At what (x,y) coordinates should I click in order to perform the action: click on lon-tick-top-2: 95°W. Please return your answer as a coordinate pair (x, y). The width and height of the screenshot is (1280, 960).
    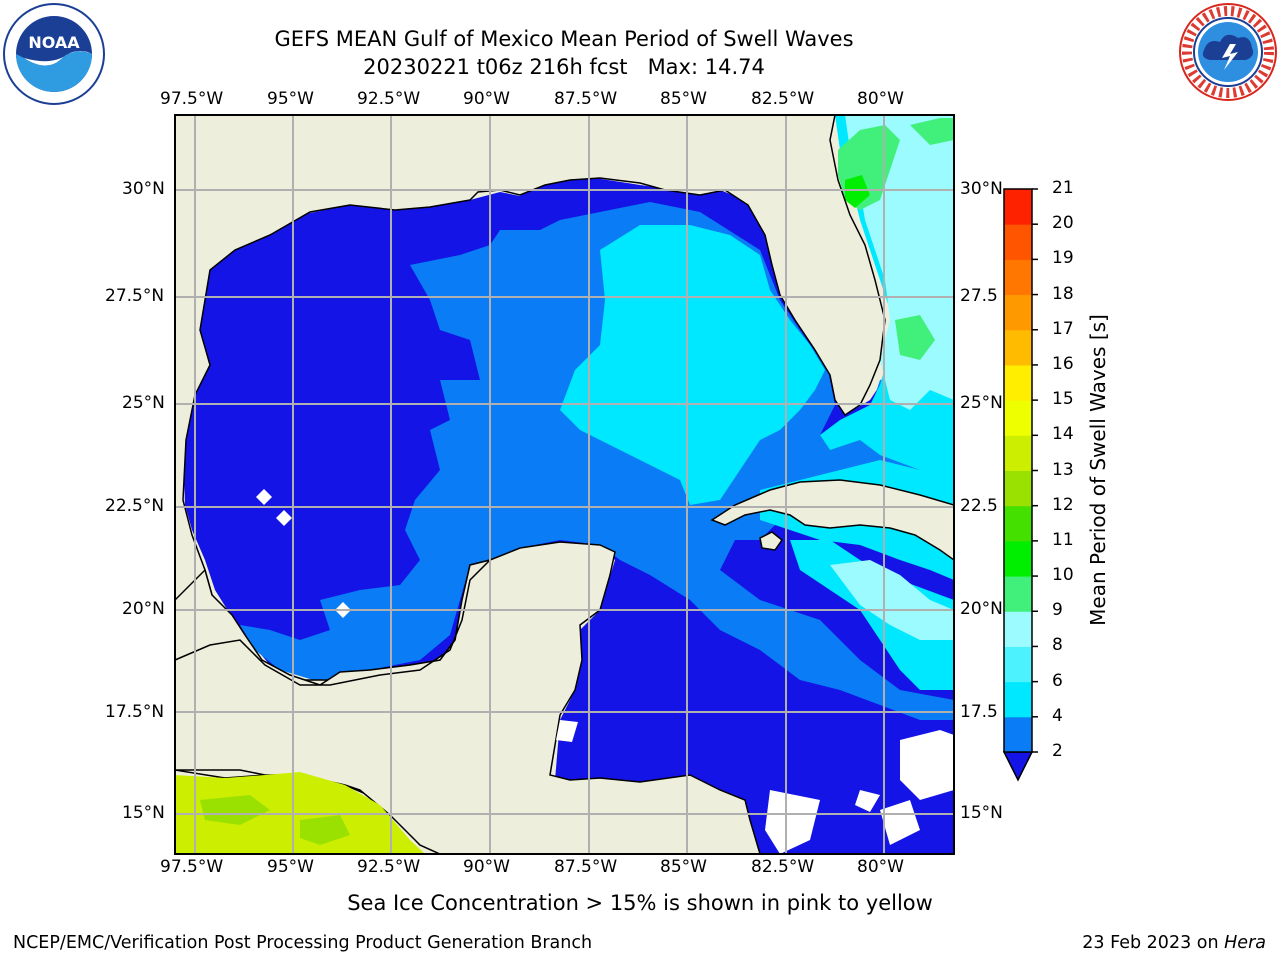
    Looking at the image, I should click on (290, 99).